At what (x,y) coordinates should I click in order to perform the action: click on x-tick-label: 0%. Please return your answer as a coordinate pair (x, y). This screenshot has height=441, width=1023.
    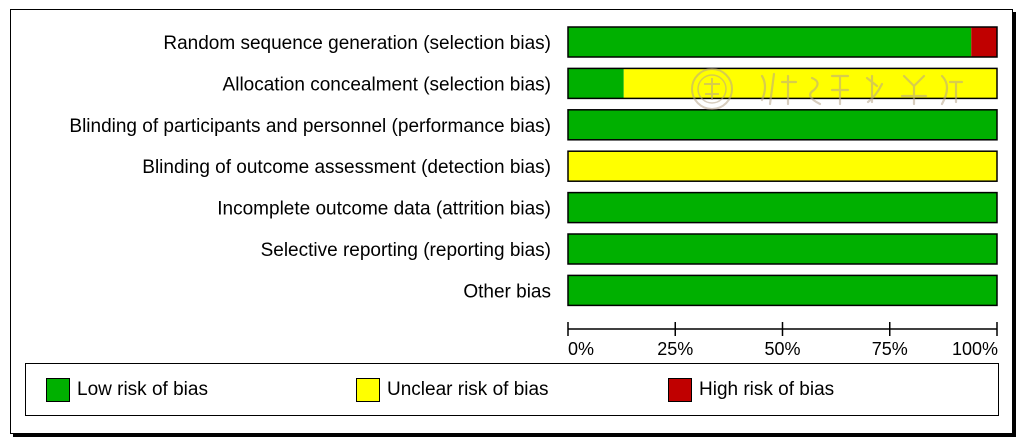
    Looking at the image, I should click on (581, 349).